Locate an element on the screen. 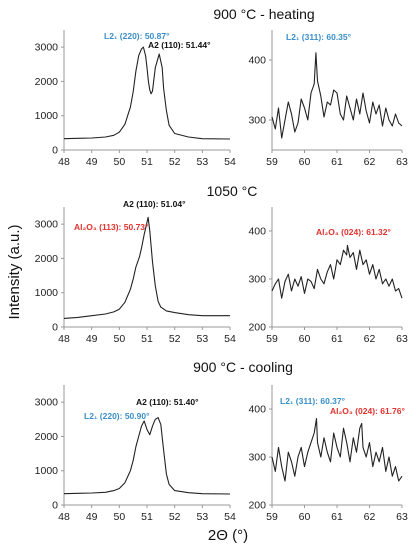 This screenshot has height=550, width=416. row-title-heating: 900 °C - heating is located at coordinates (263, 14).